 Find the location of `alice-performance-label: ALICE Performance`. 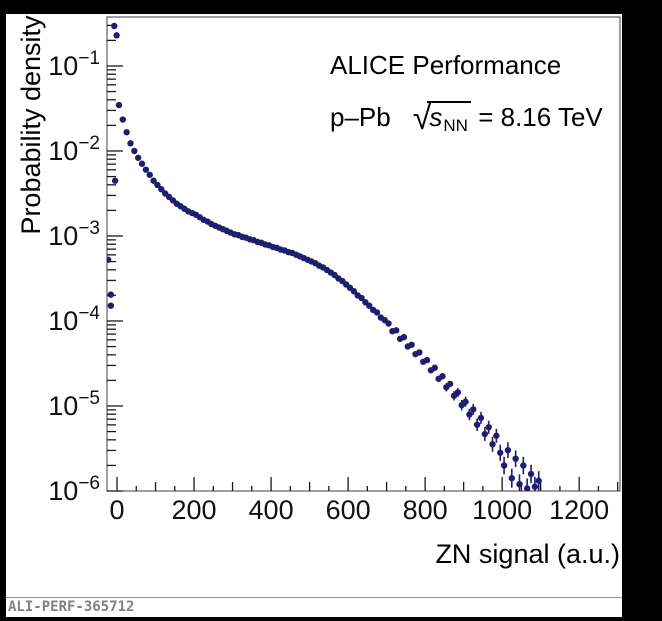

alice-performance-label: ALICE Performance is located at coordinates (446, 65).